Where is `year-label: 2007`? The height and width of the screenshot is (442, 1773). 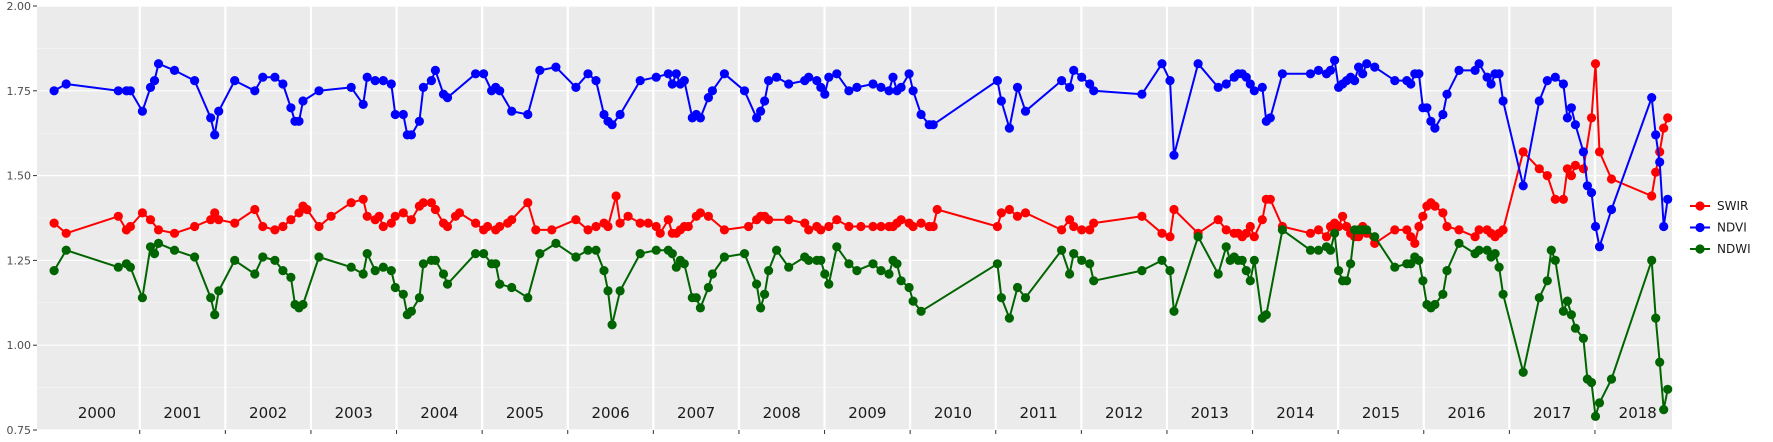 year-label: 2007 is located at coordinates (696, 413).